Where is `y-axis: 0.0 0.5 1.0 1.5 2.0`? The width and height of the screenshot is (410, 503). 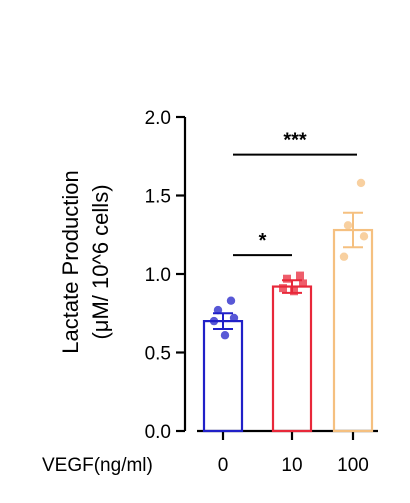
y-axis: 0.0 0.5 1.0 1.5 2.0 is located at coordinates (166, 275).